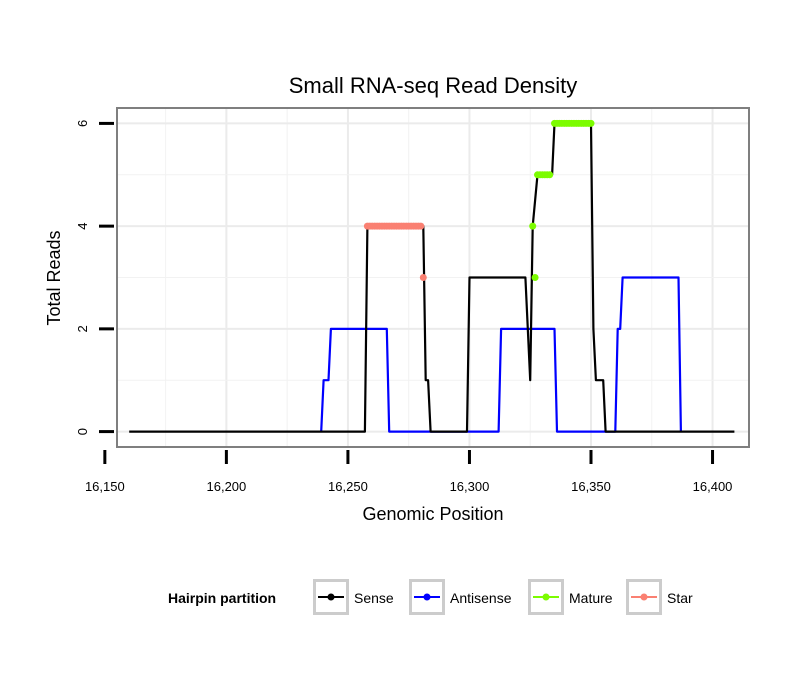 The image size is (810, 690). I want to click on y-axis: 0 2 4 6, so click(94, 277).